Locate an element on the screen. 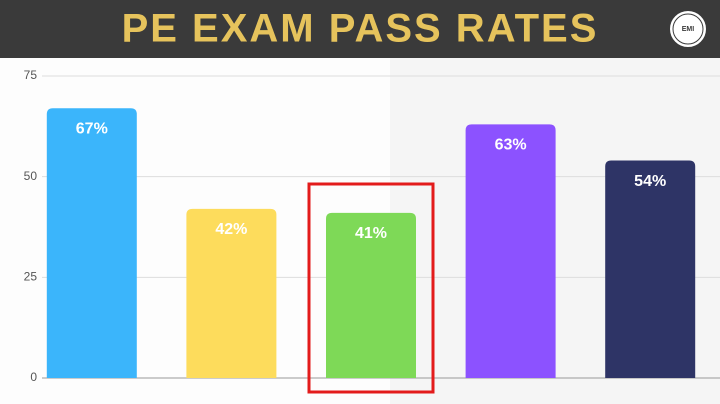  logo-ring is located at coordinates (688, 29).